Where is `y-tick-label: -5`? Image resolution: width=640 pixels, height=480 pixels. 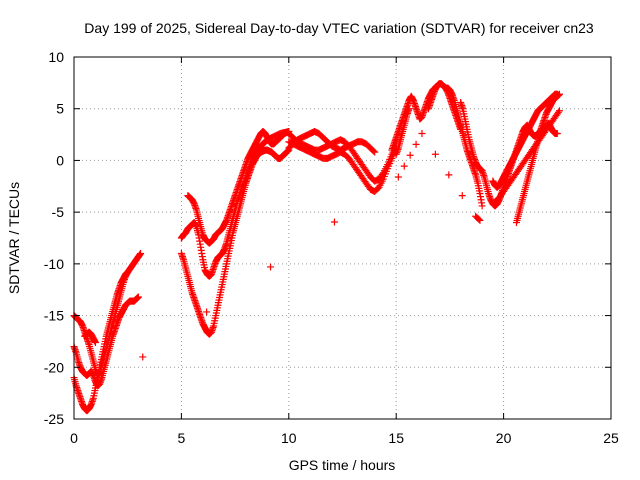
y-tick-label: -5 is located at coordinates (58, 212).